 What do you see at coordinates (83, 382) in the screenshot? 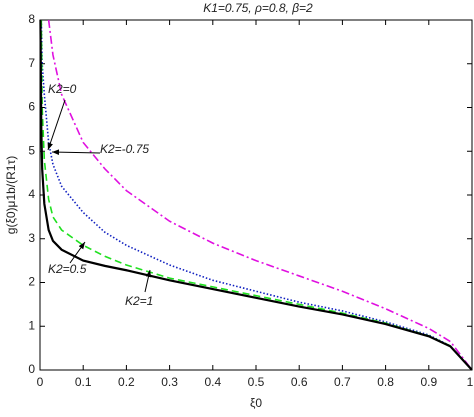
I see `x-tick-label: 0.1` at bounding box center [83, 382].